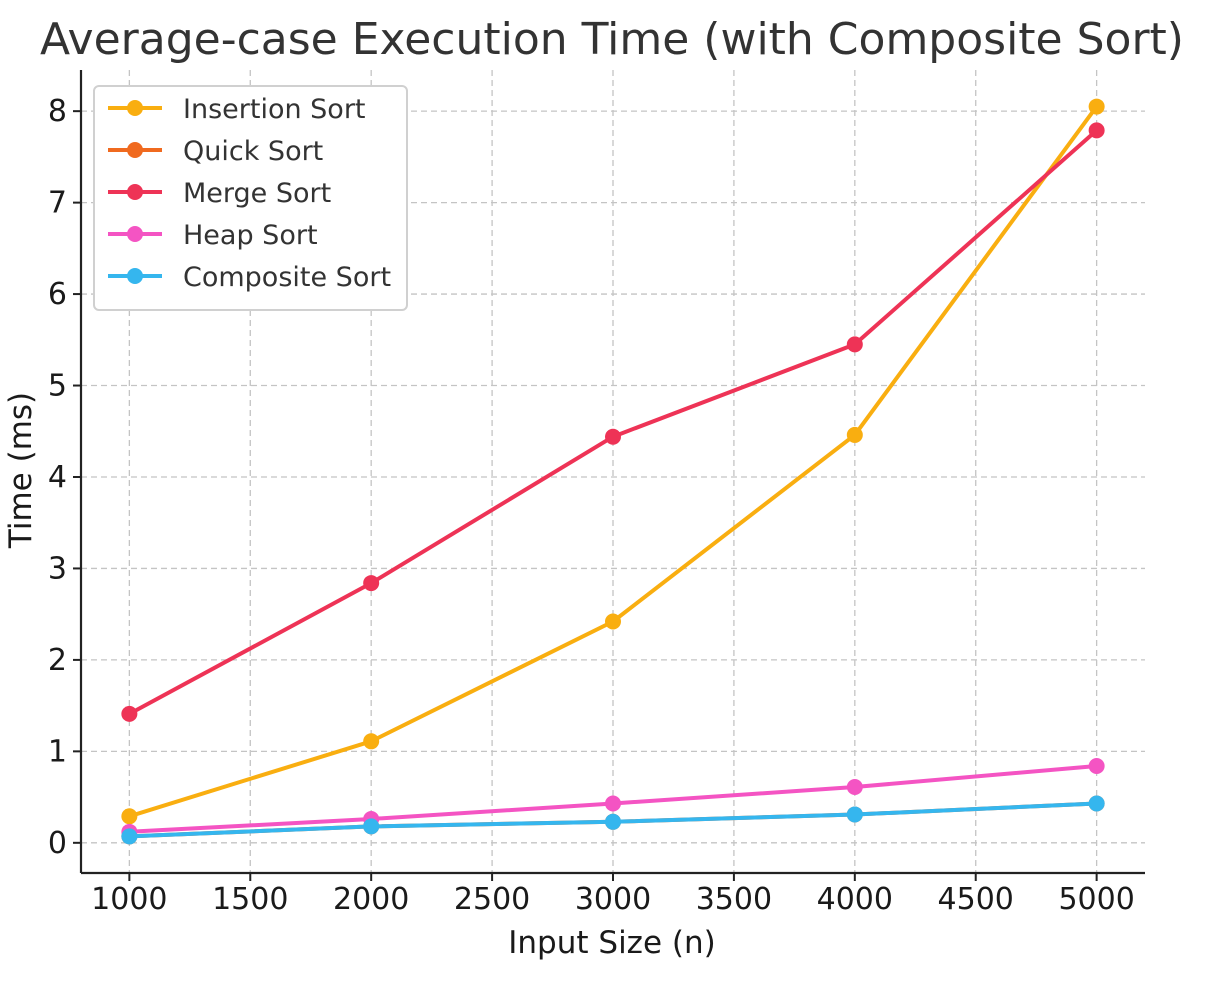 This screenshot has width=1210, height=985. I want to click on legend-label-composite-sort: Composite Sort, so click(287, 277).